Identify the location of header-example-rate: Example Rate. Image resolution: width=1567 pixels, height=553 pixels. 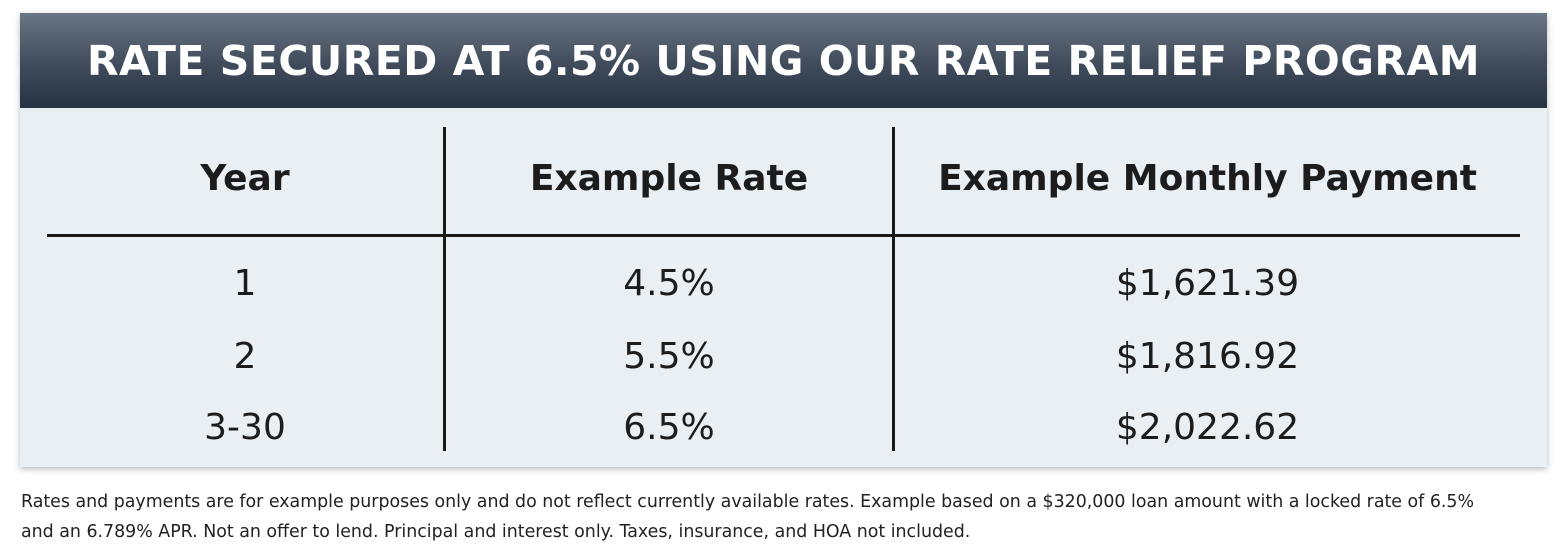
(669, 178).